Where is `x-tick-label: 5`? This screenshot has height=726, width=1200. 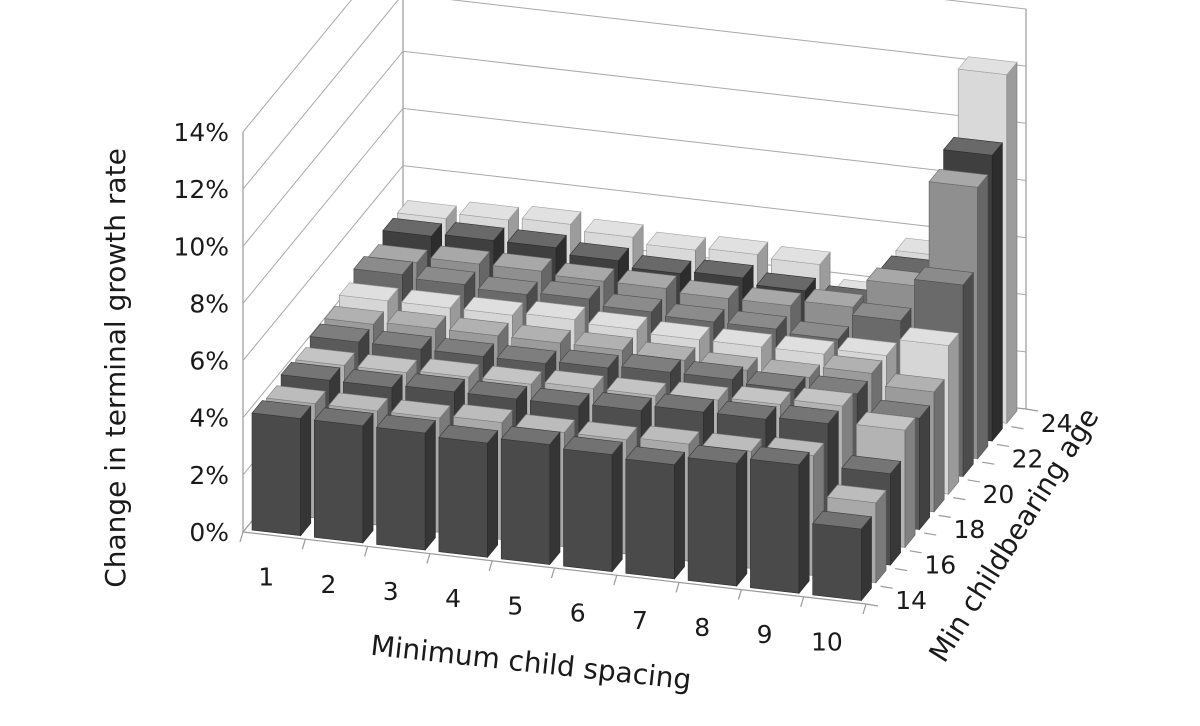
x-tick-label: 5 is located at coordinates (515, 605).